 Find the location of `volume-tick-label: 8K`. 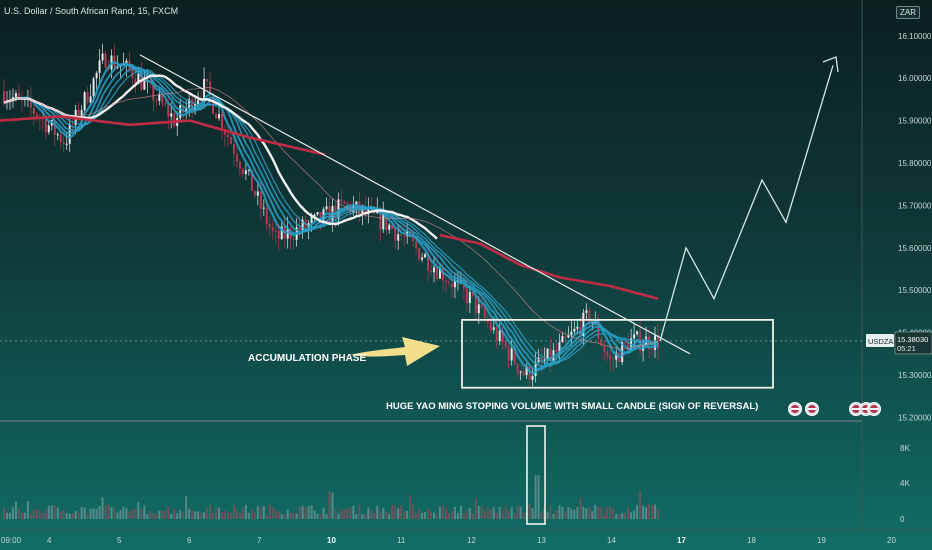

volume-tick-label: 8K is located at coordinates (905, 448).